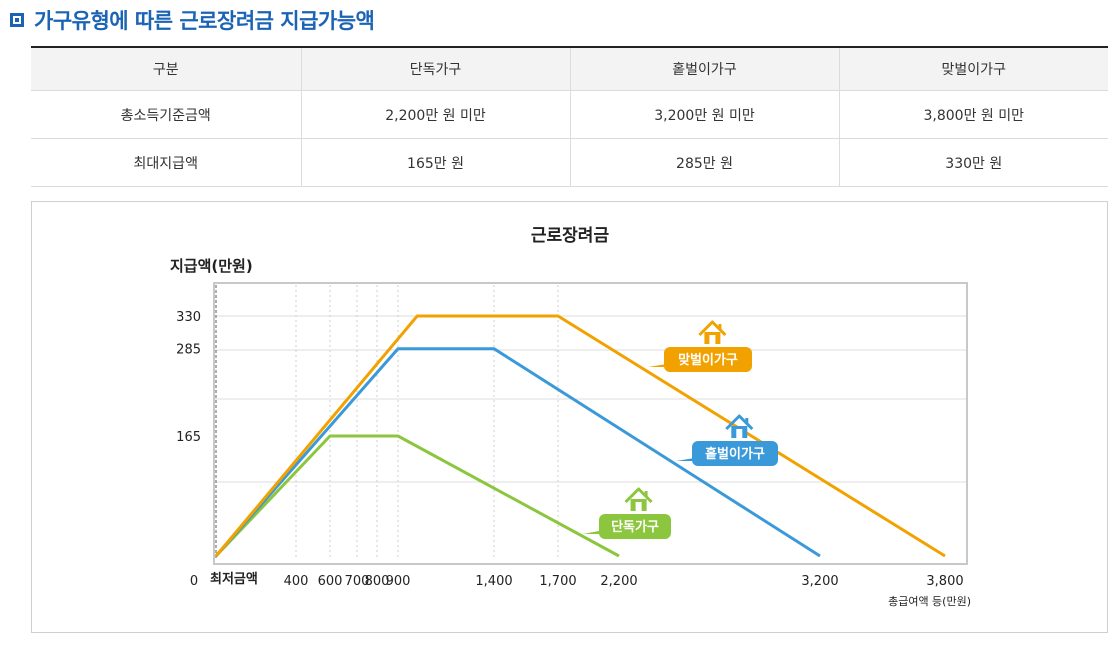  I want to click on table-row: 최대지급액 165만 원 285만 원 330만 원, so click(569, 162).